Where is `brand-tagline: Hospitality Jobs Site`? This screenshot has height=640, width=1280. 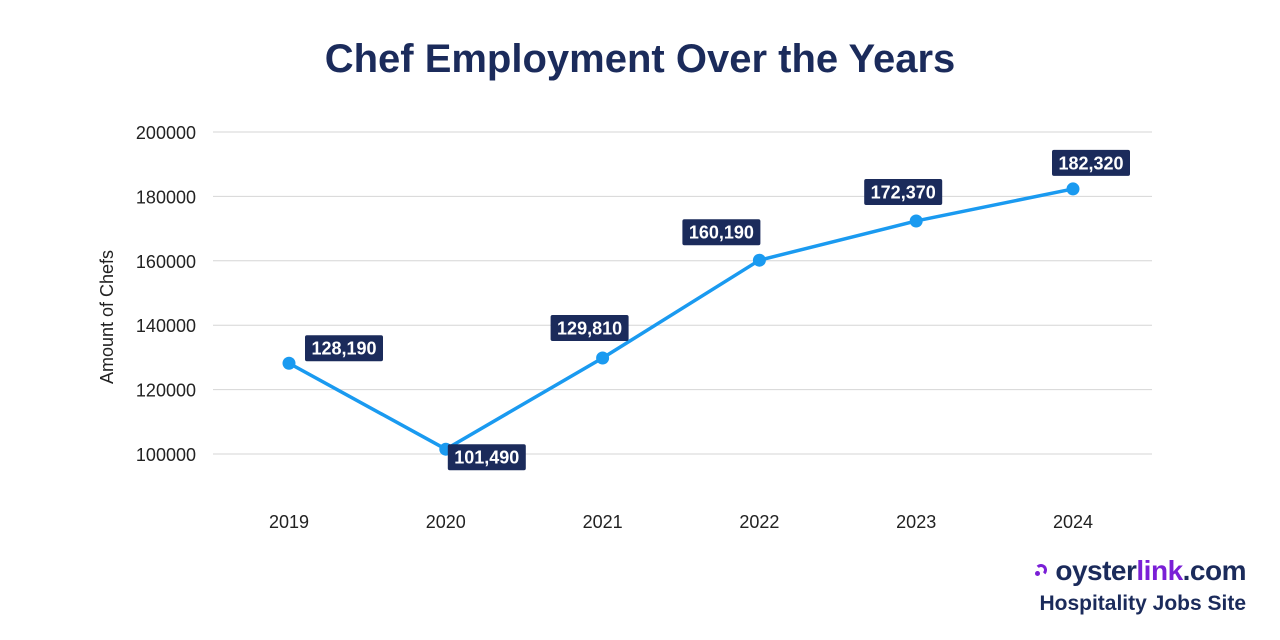 brand-tagline: Hospitality Jobs Site is located at coordinates (1142, 603).